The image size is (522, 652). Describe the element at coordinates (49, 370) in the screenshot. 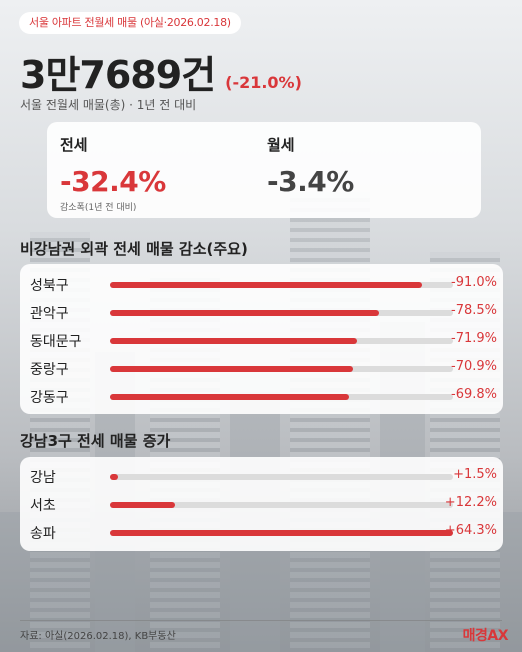

I see `district-name: 중랑구` at that location.